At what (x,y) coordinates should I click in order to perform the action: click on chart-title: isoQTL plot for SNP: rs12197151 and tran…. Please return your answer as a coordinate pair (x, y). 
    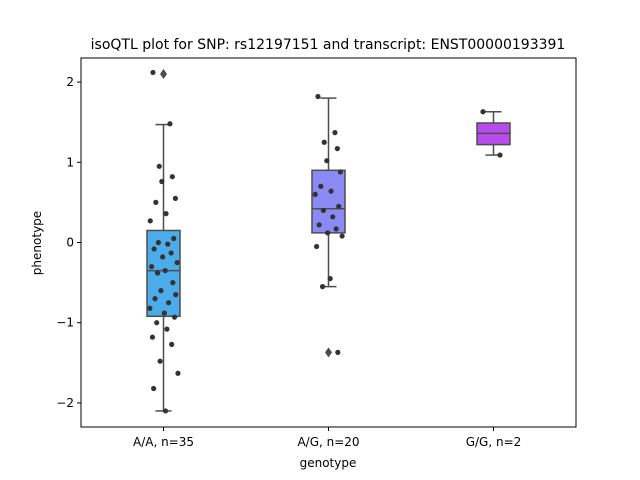
    Looking at the image, I should click on (328, 45).